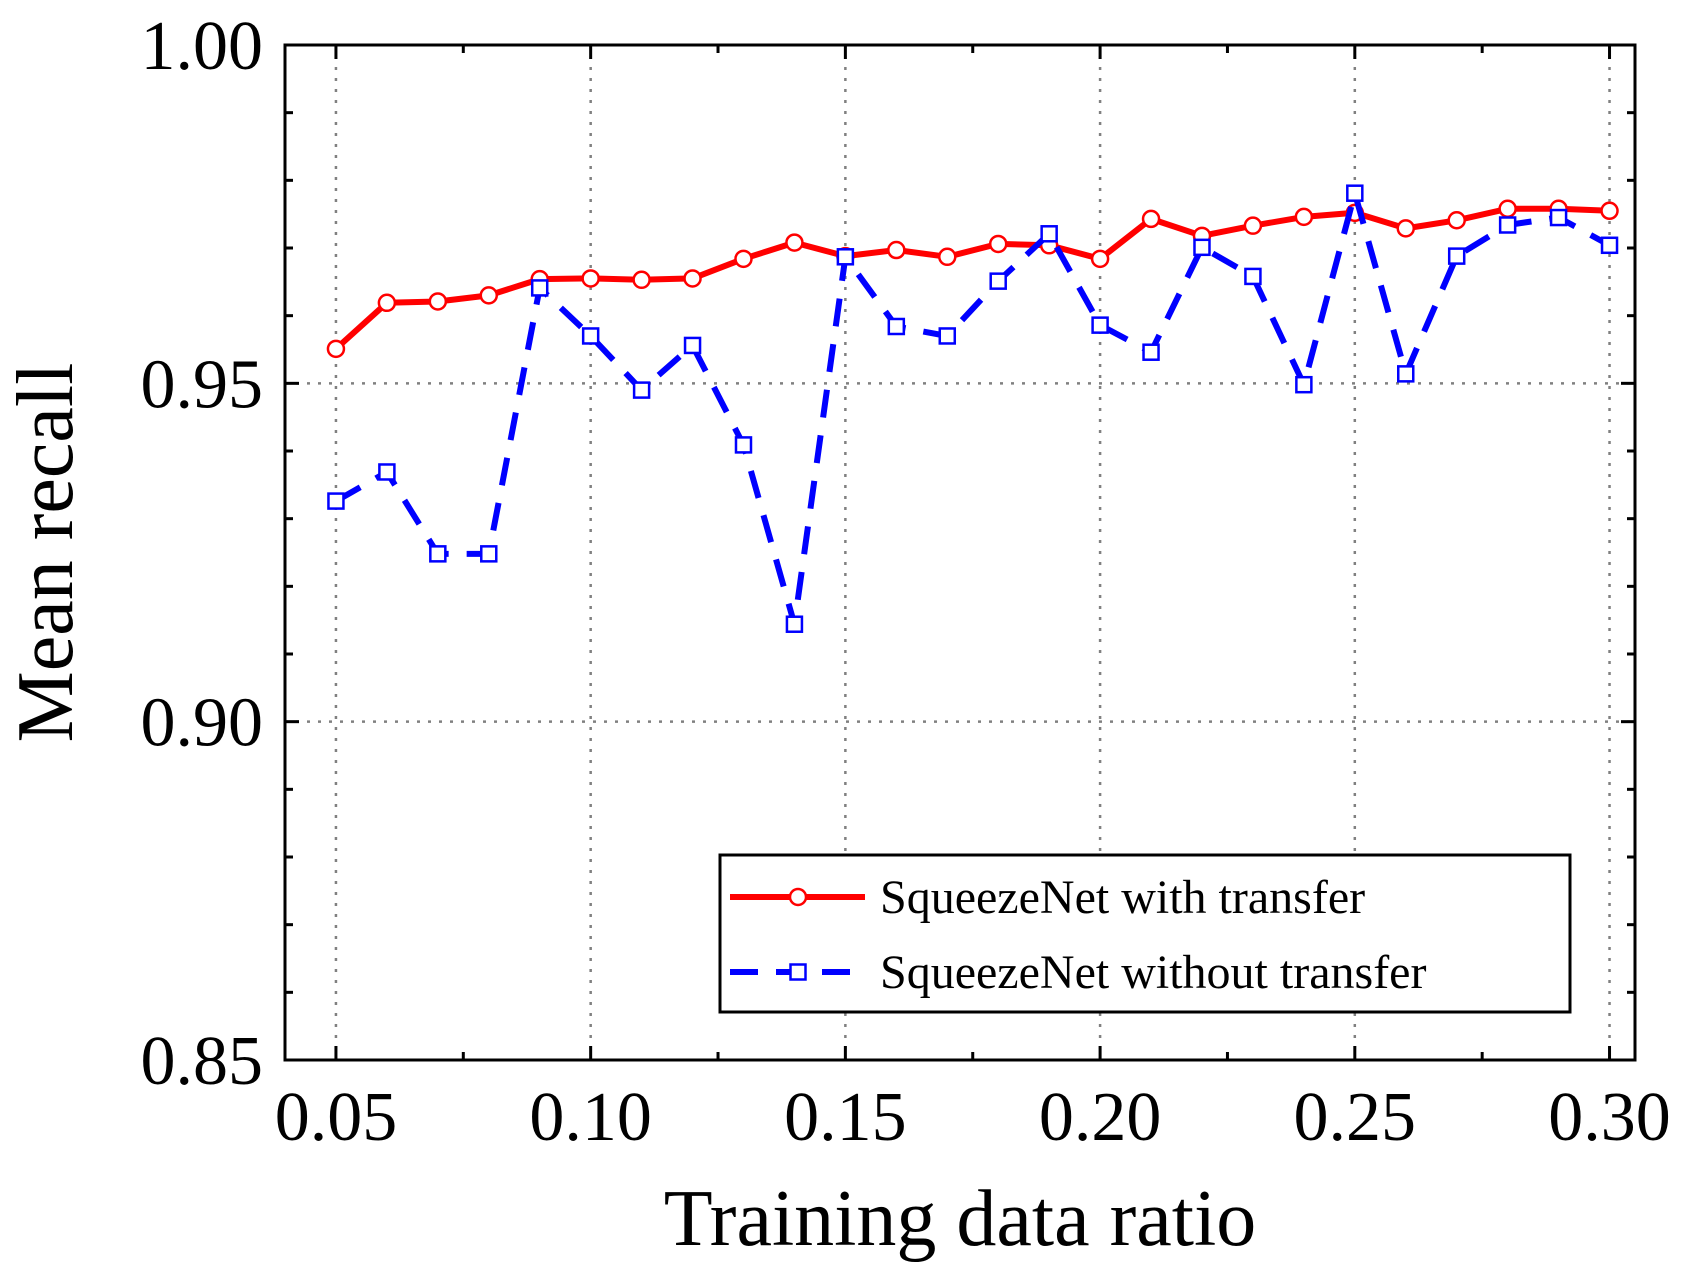 The image size is (1685, 1271). I want to click on y-tick-label: 0.85, so click(202, 1061).